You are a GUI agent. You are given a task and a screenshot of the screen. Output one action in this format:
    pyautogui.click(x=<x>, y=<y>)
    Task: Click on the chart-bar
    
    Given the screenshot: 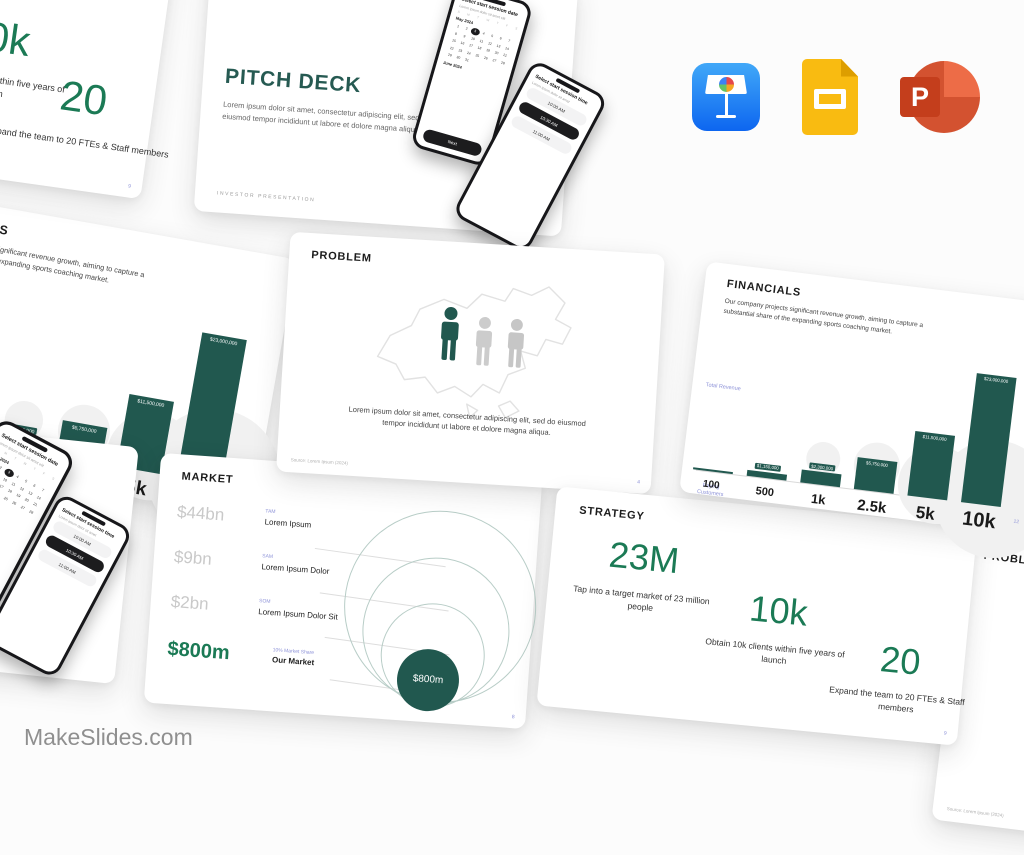 What is the action you would take?
    pyautogui.click(x=713, y=471)
    